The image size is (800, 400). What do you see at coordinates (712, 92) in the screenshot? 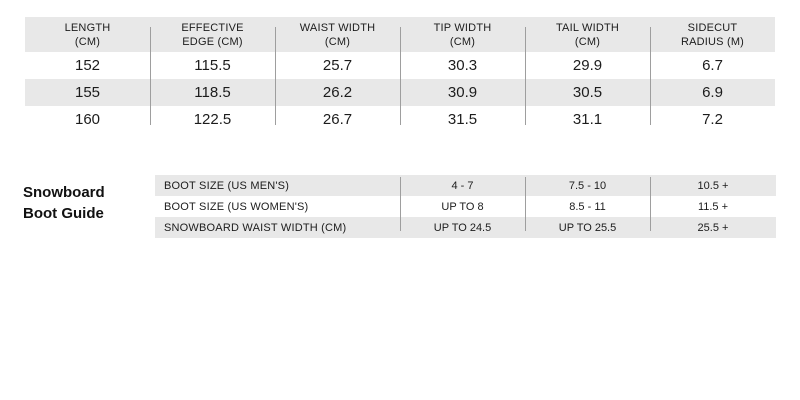
I see `spec-cell-sidecut-radius: 6.9` at bounding box center [712, 92].